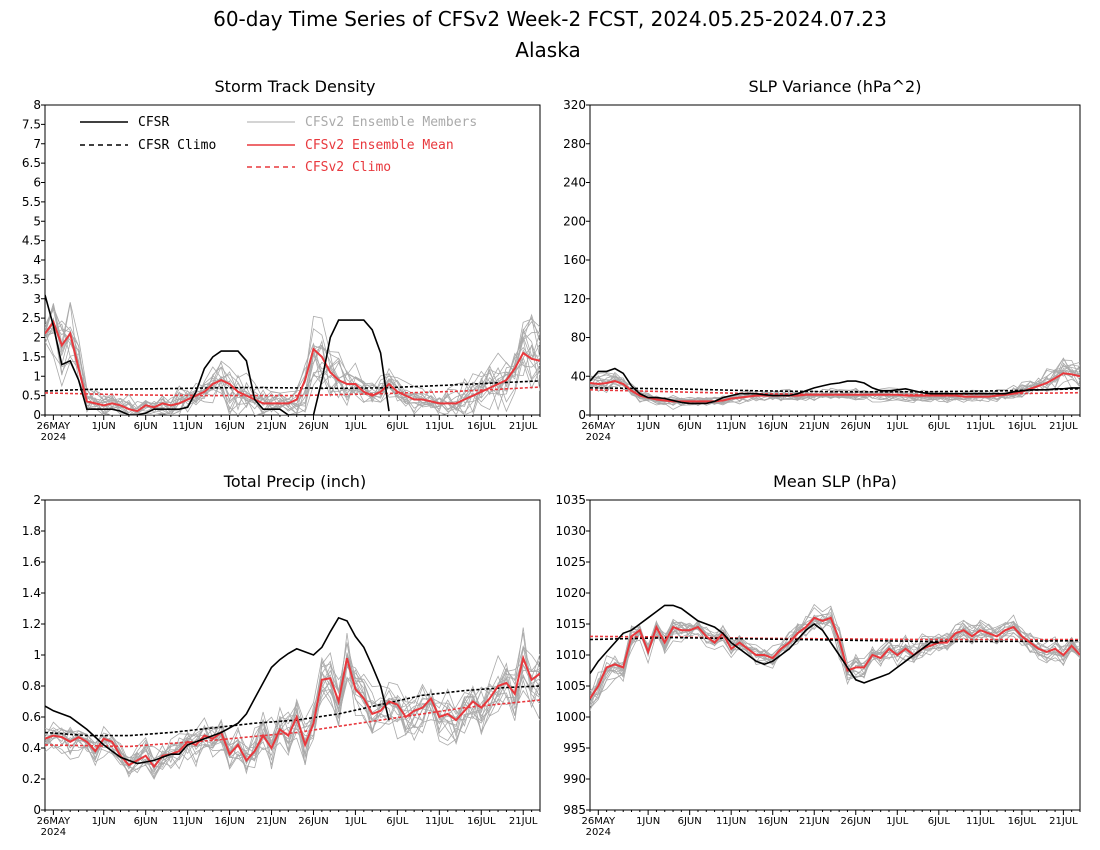 This screenshot has height=850, width=1100. I want to click on x-tick-label: 21JUL, so click(523, 426).